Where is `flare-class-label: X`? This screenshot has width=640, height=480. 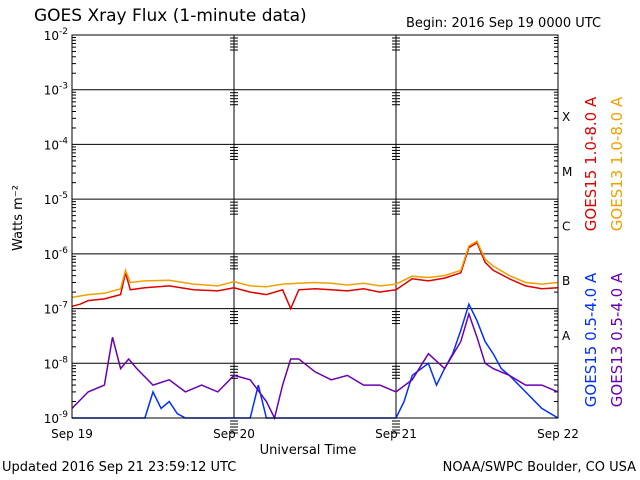 flare-class-label: X is located at coordinates (566, 117).